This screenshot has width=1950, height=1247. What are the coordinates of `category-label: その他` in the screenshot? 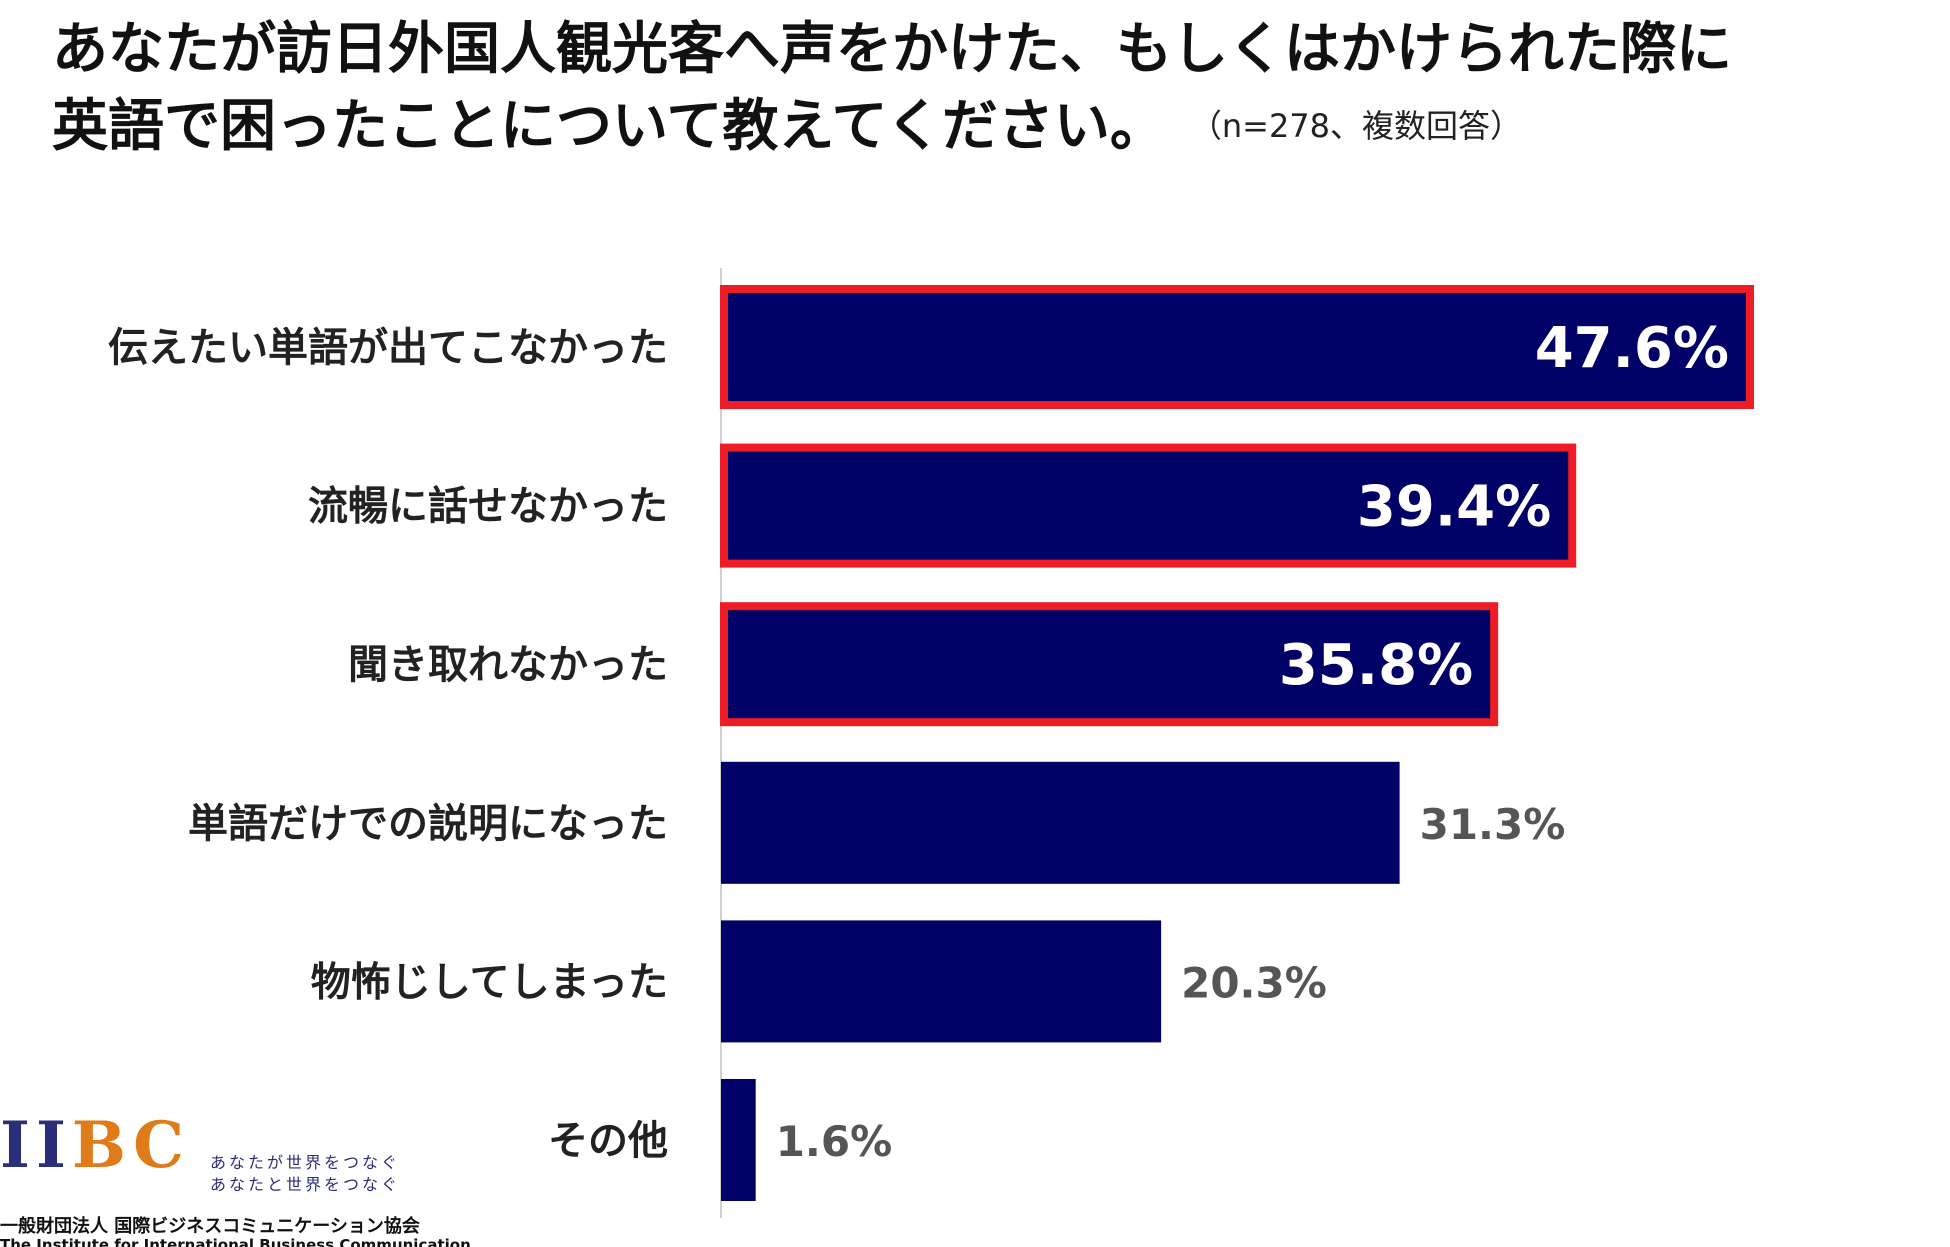 It's located at (608, 1141).